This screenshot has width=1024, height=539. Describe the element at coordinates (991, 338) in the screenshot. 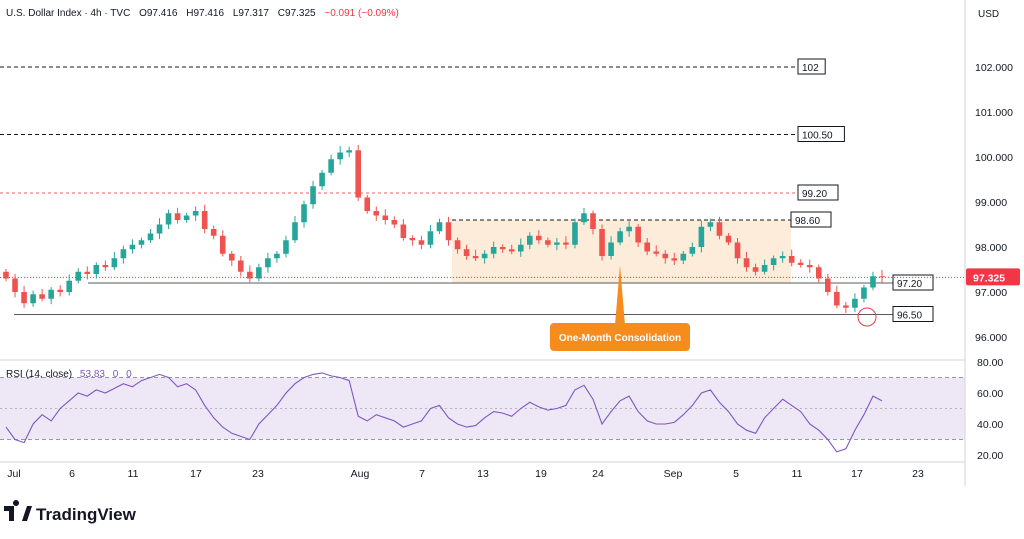

I see `price-tick-label: 96.000` at that location.